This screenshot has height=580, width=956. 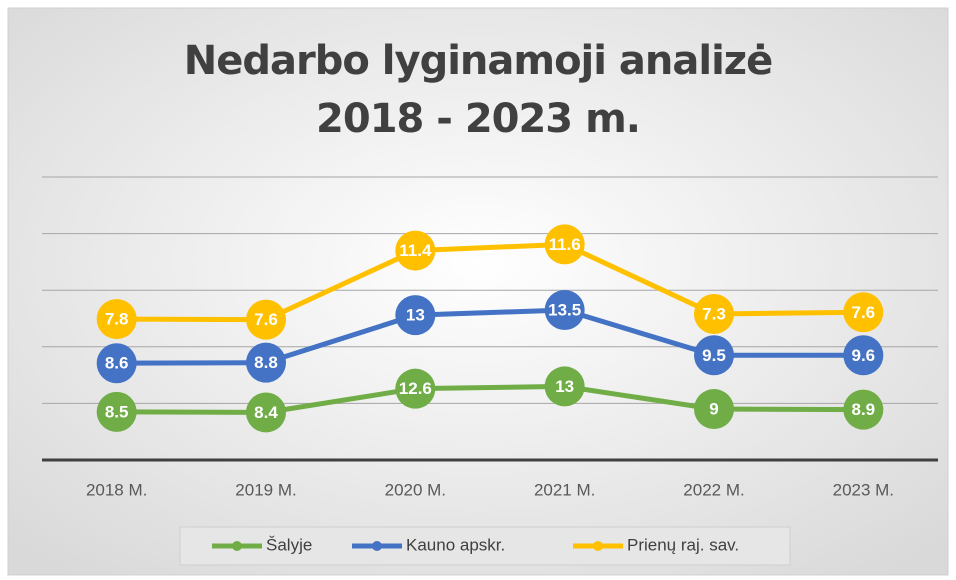 I want to click on data-label: 8.5, so click(x=117, y=411).